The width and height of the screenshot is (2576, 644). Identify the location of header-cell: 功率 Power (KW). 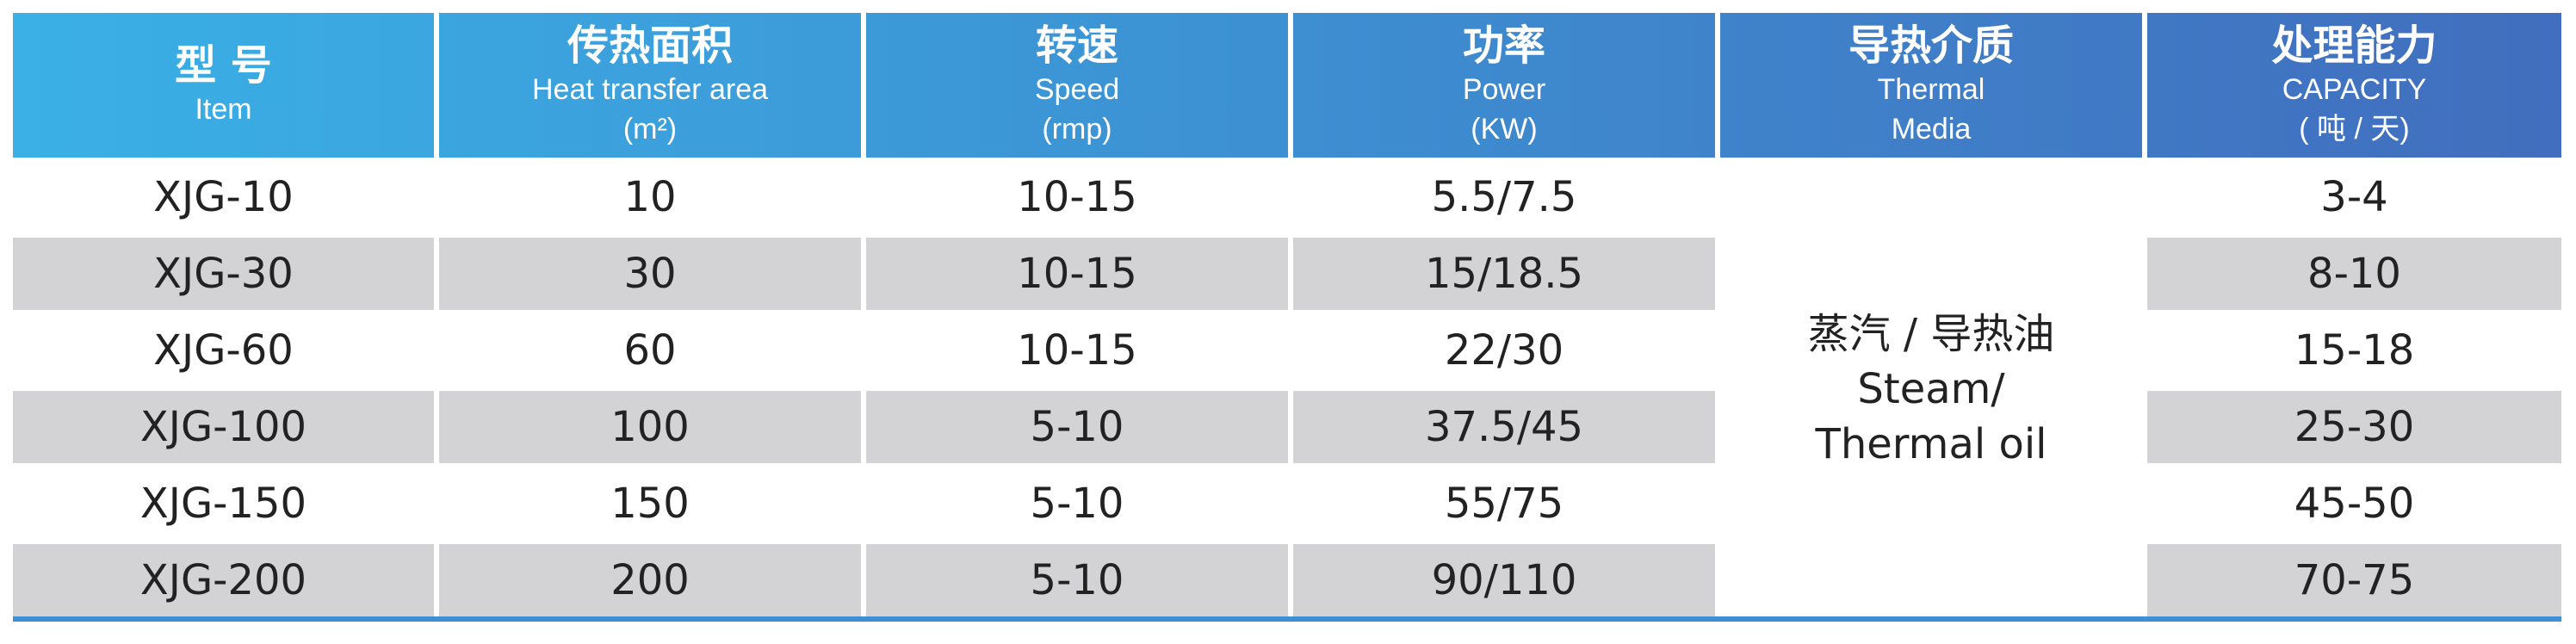
(1504, 85).